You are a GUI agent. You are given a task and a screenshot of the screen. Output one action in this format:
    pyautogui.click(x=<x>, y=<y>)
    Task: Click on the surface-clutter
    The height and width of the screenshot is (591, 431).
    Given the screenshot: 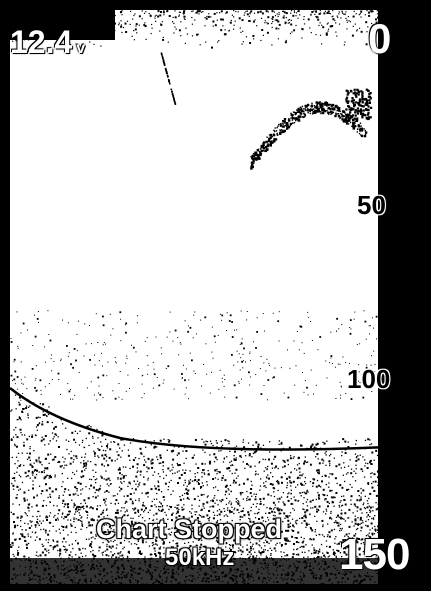 What is the action you would take?
    pyautogui.click(x=199, y=29)
    